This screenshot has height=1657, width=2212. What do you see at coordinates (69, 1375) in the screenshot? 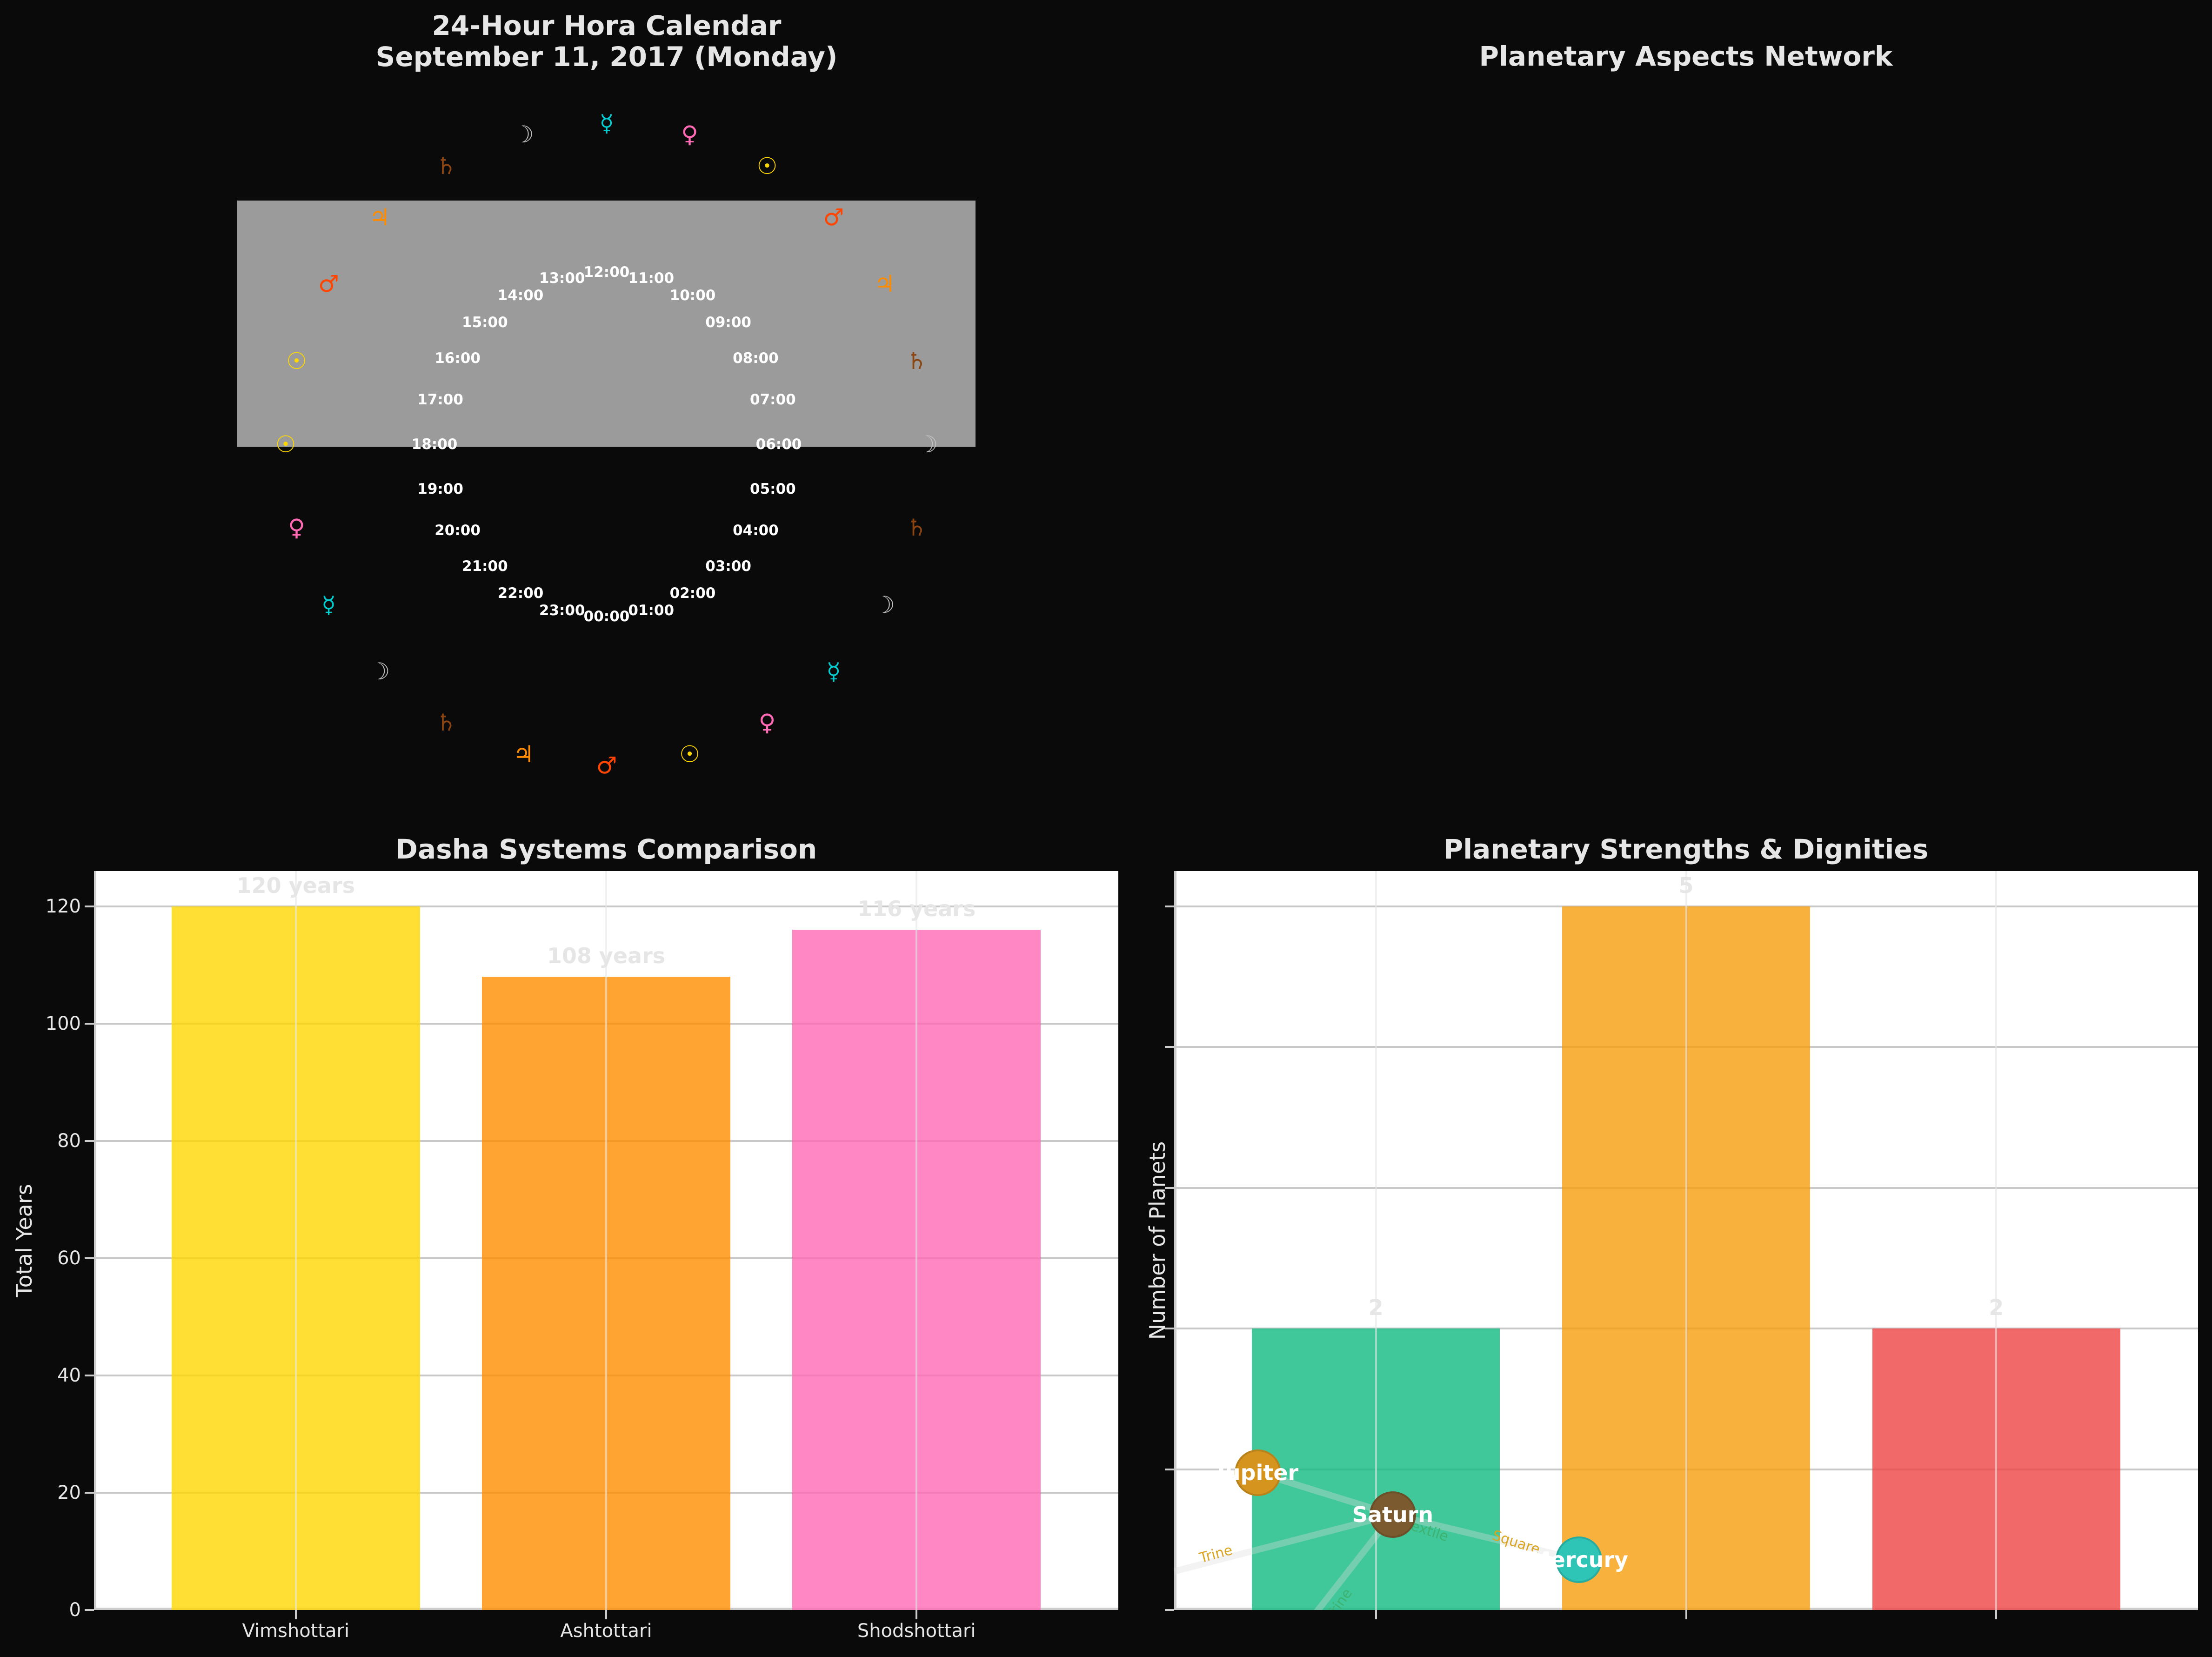
I see `y-tick-label: 40` at bounding box center [69, 1375].